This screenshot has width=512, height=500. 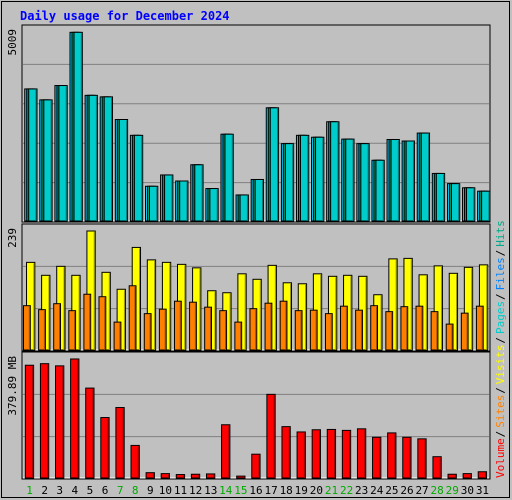 What do you see at coordinates (135, 490) in the screenshot?
I see `x-tick-label-8: 8` at bounding box center [135, 490].